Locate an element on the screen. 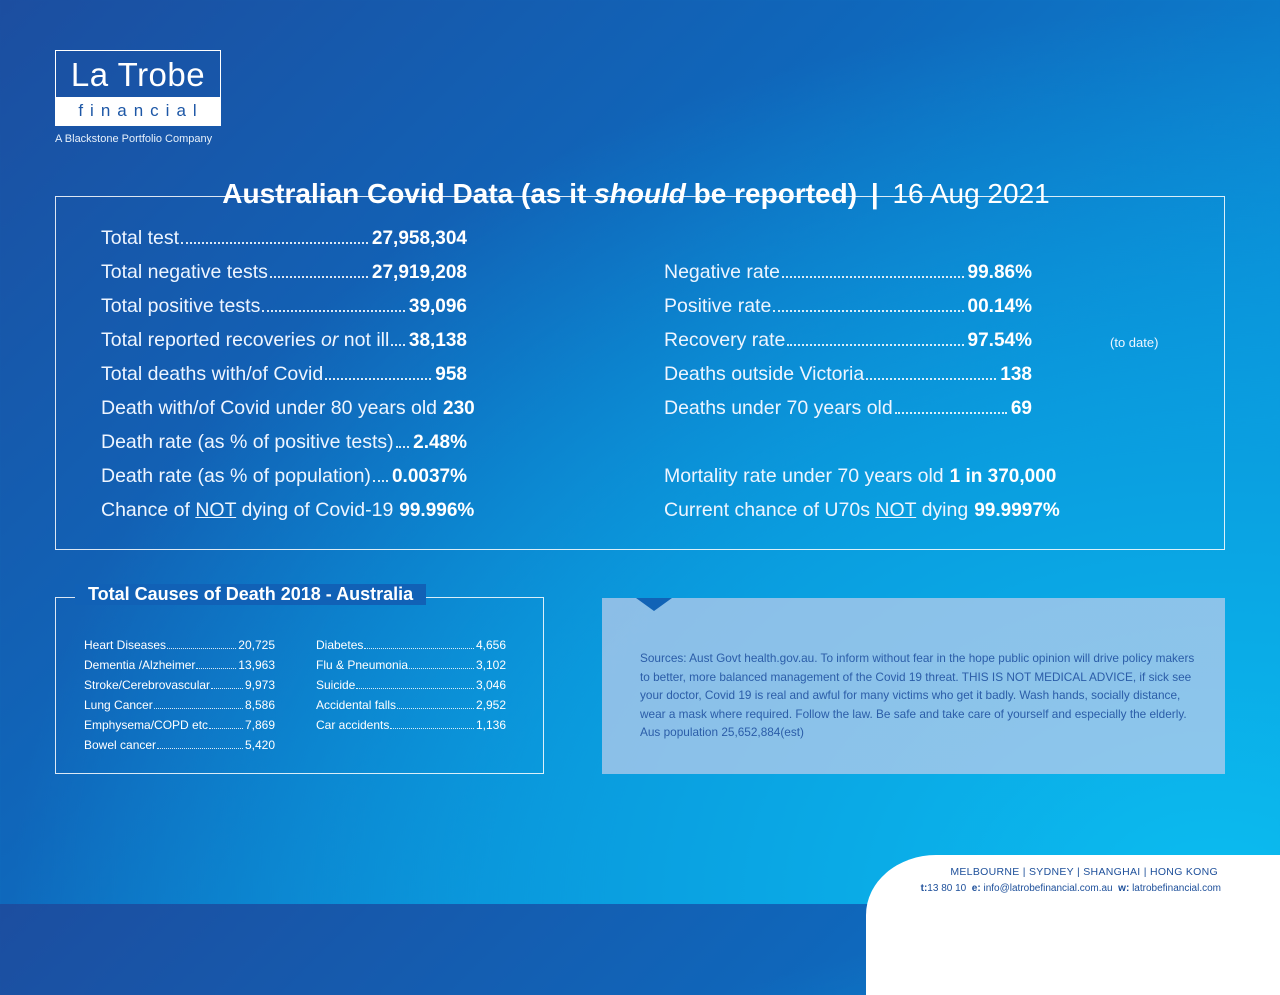 The image size is (1280, 995). title-part1: Australian Covid Data (as it is located at coordinates (408, 193).